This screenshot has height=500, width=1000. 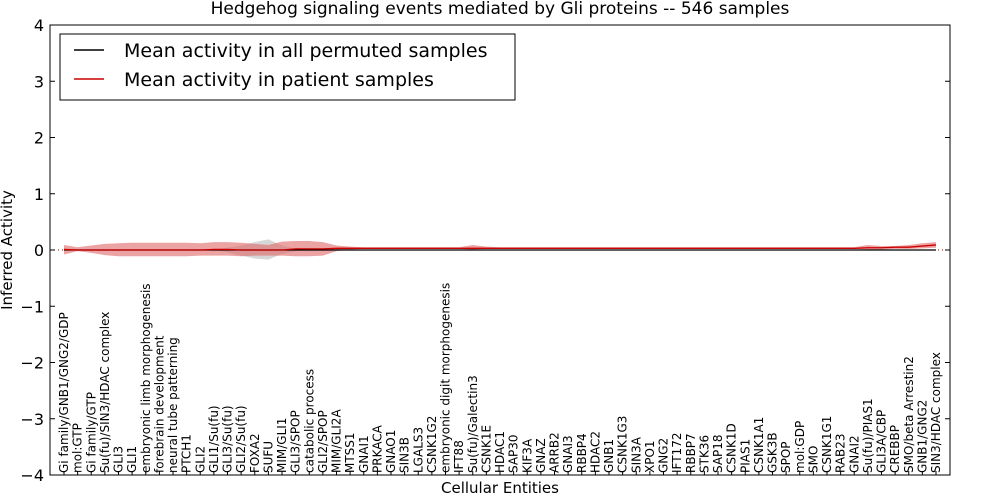 I want to click on y-tick-label: −4, so click(x=32, y=475).